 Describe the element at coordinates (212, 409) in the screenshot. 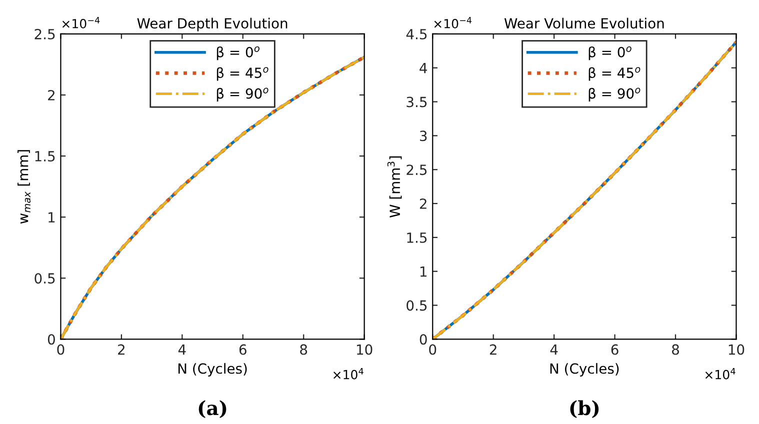

I see `text: (a)` at that location.